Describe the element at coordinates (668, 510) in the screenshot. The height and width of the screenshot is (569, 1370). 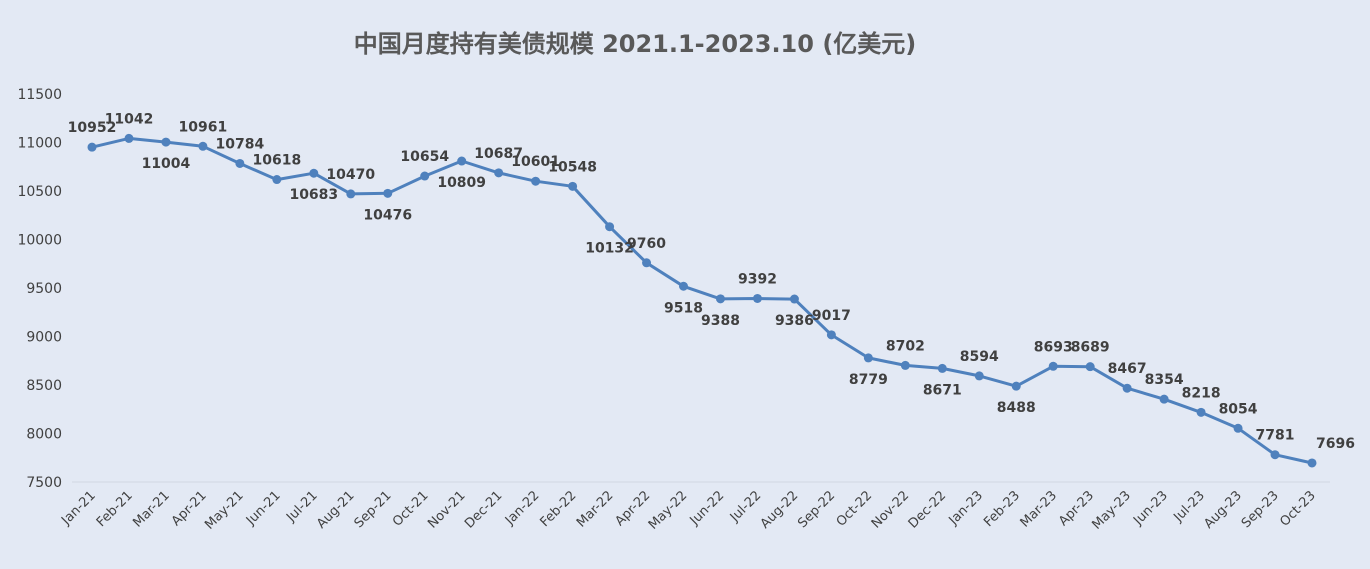
I see `x-tick-label: May-22` at that location.